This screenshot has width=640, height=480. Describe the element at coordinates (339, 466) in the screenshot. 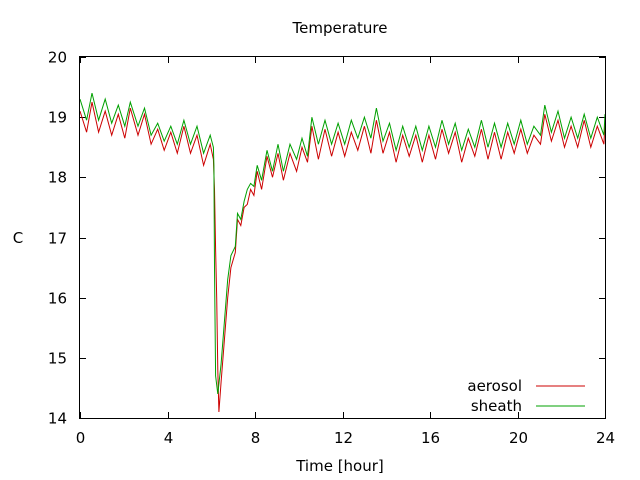

I see `x-axis-label: Time [hour]` at that location.